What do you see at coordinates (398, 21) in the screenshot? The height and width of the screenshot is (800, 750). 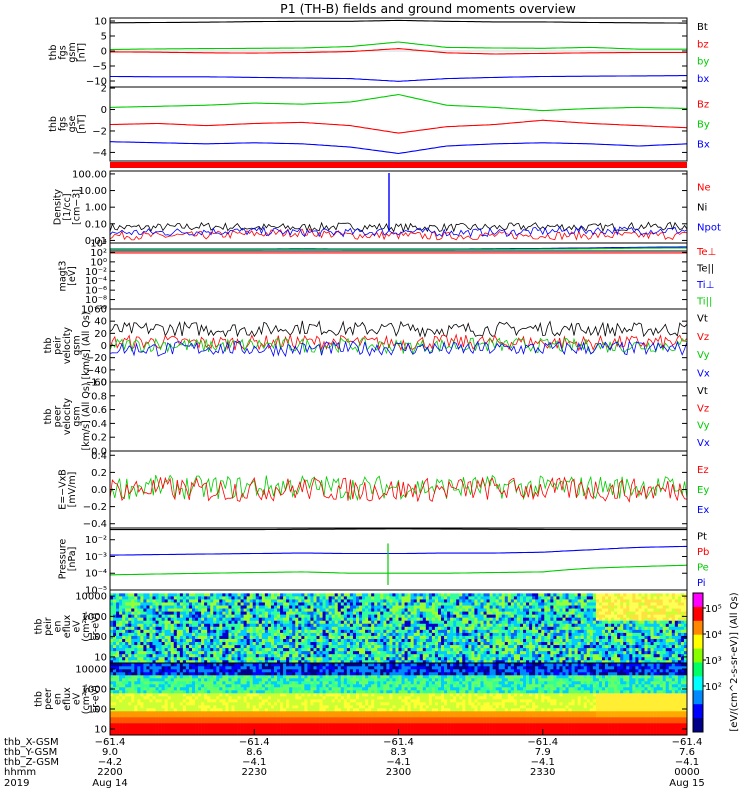 I see `series-Bt` at bounding box center [398, 21].